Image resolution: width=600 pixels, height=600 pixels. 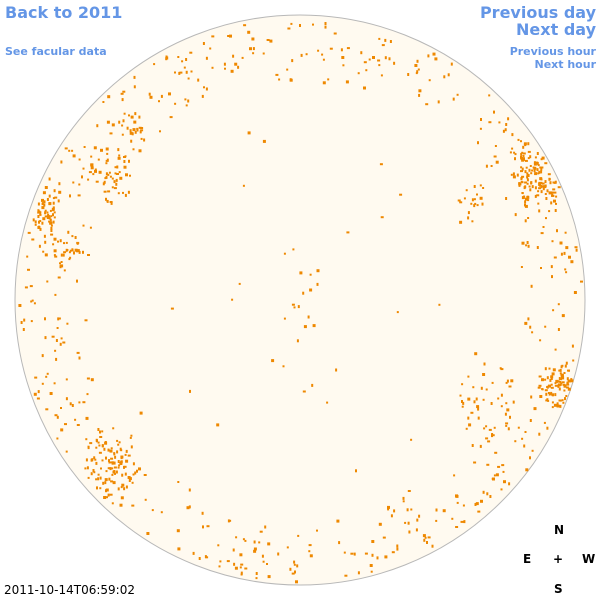 What do you see at coordinates (56, 51) in the screenshot?
I see `see-facular-data-link: See facular data` at bounding box center [56, 51].